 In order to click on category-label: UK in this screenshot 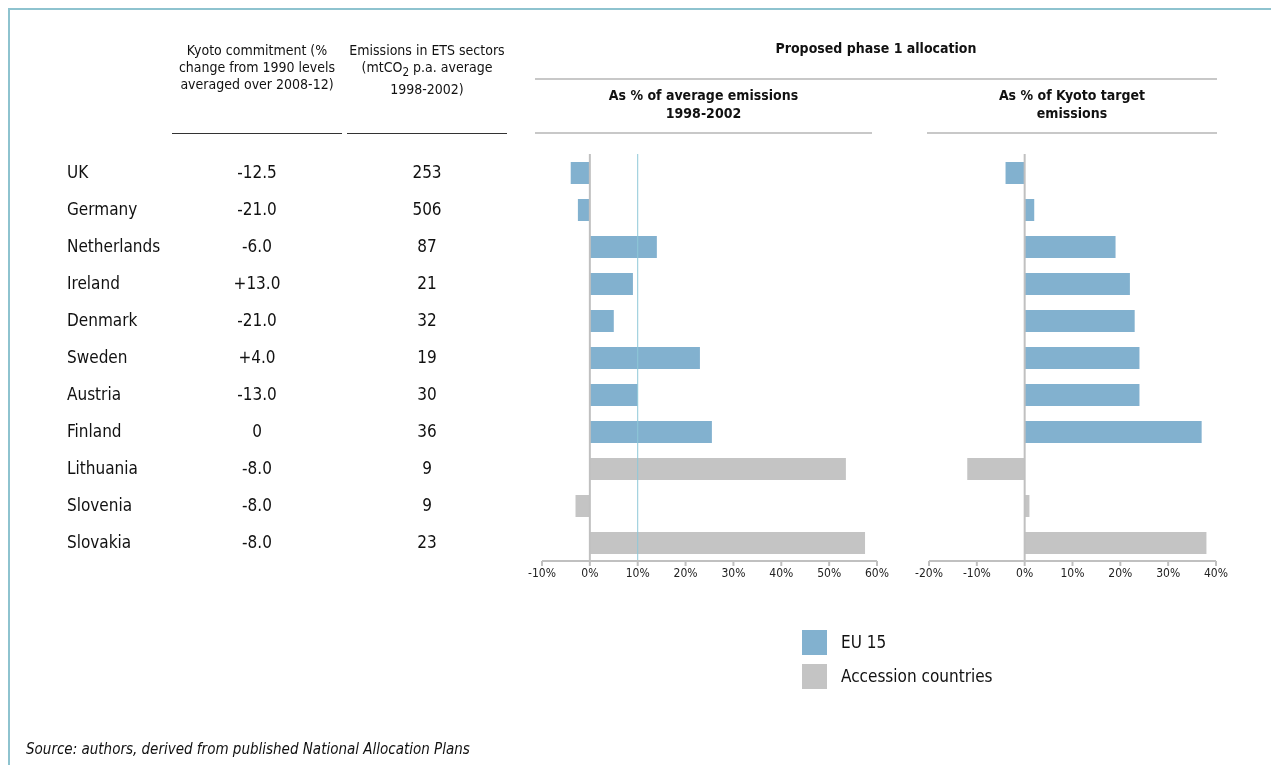, I will do `click(78, 172)`.